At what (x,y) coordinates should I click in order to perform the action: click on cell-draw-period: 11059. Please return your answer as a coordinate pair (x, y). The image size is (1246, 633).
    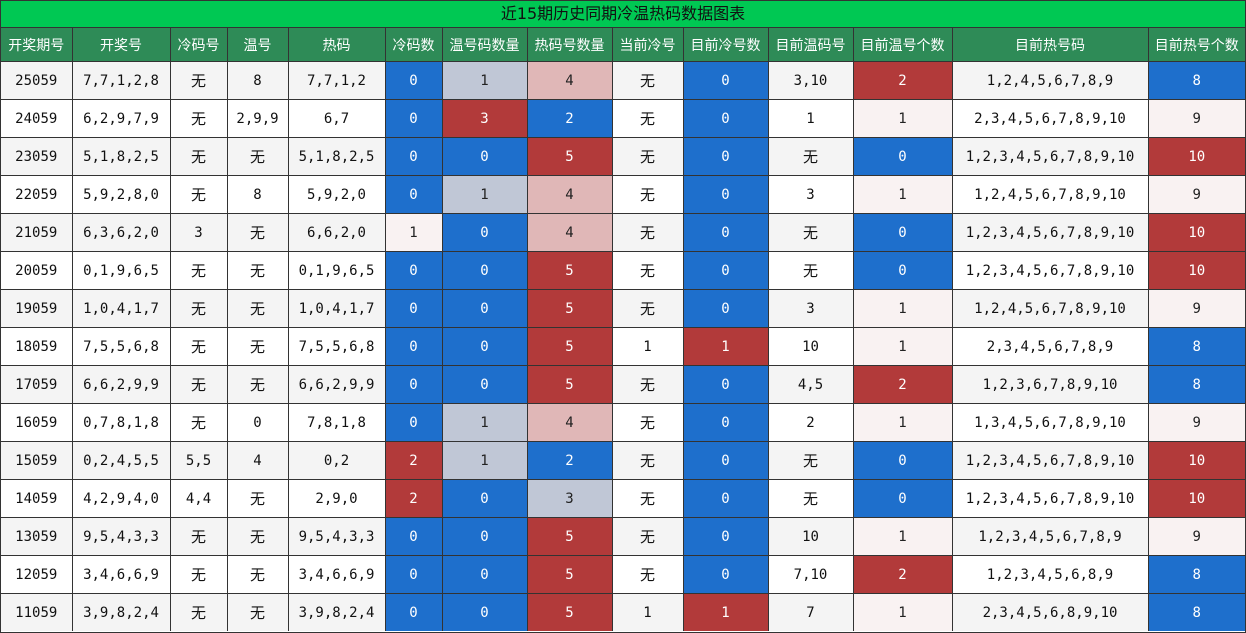
    Looking at the image, I should click on (37, 612).